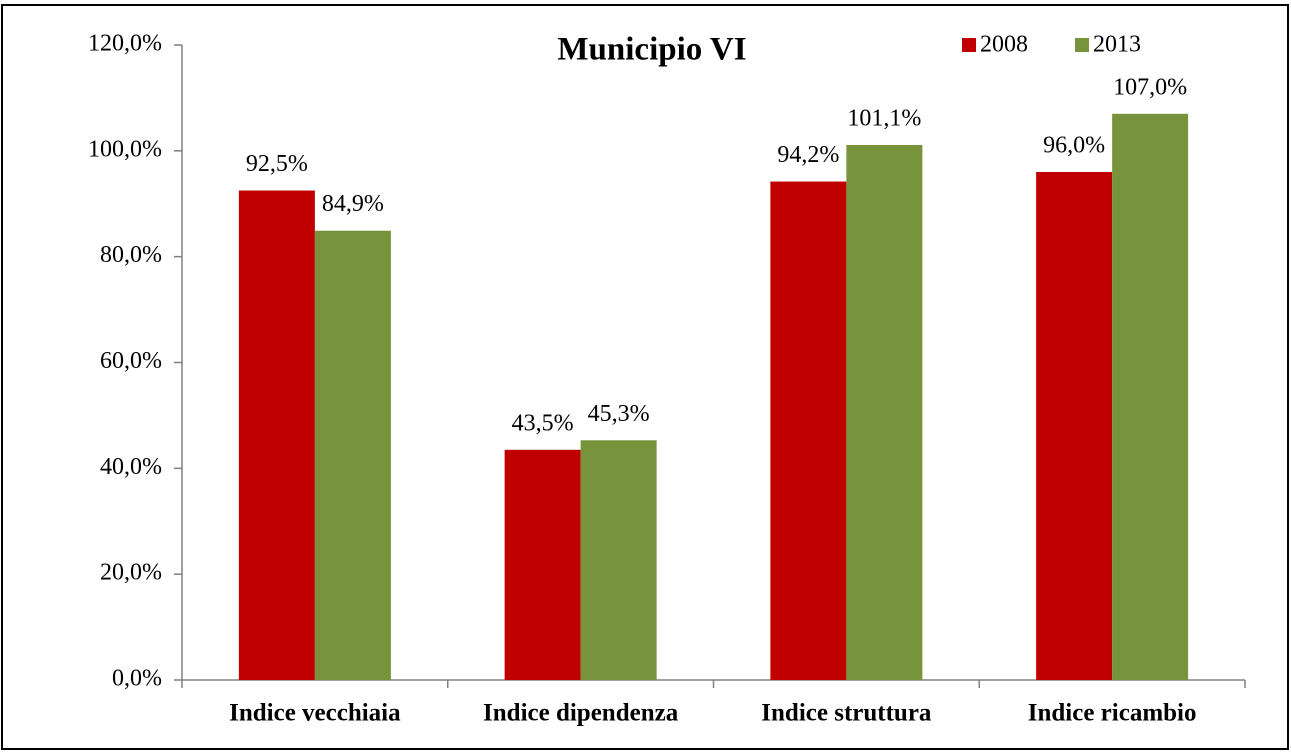  Describe the element at coordinates (619, 414) in the screenshot. I see `data-label: 45,3%` at that location.